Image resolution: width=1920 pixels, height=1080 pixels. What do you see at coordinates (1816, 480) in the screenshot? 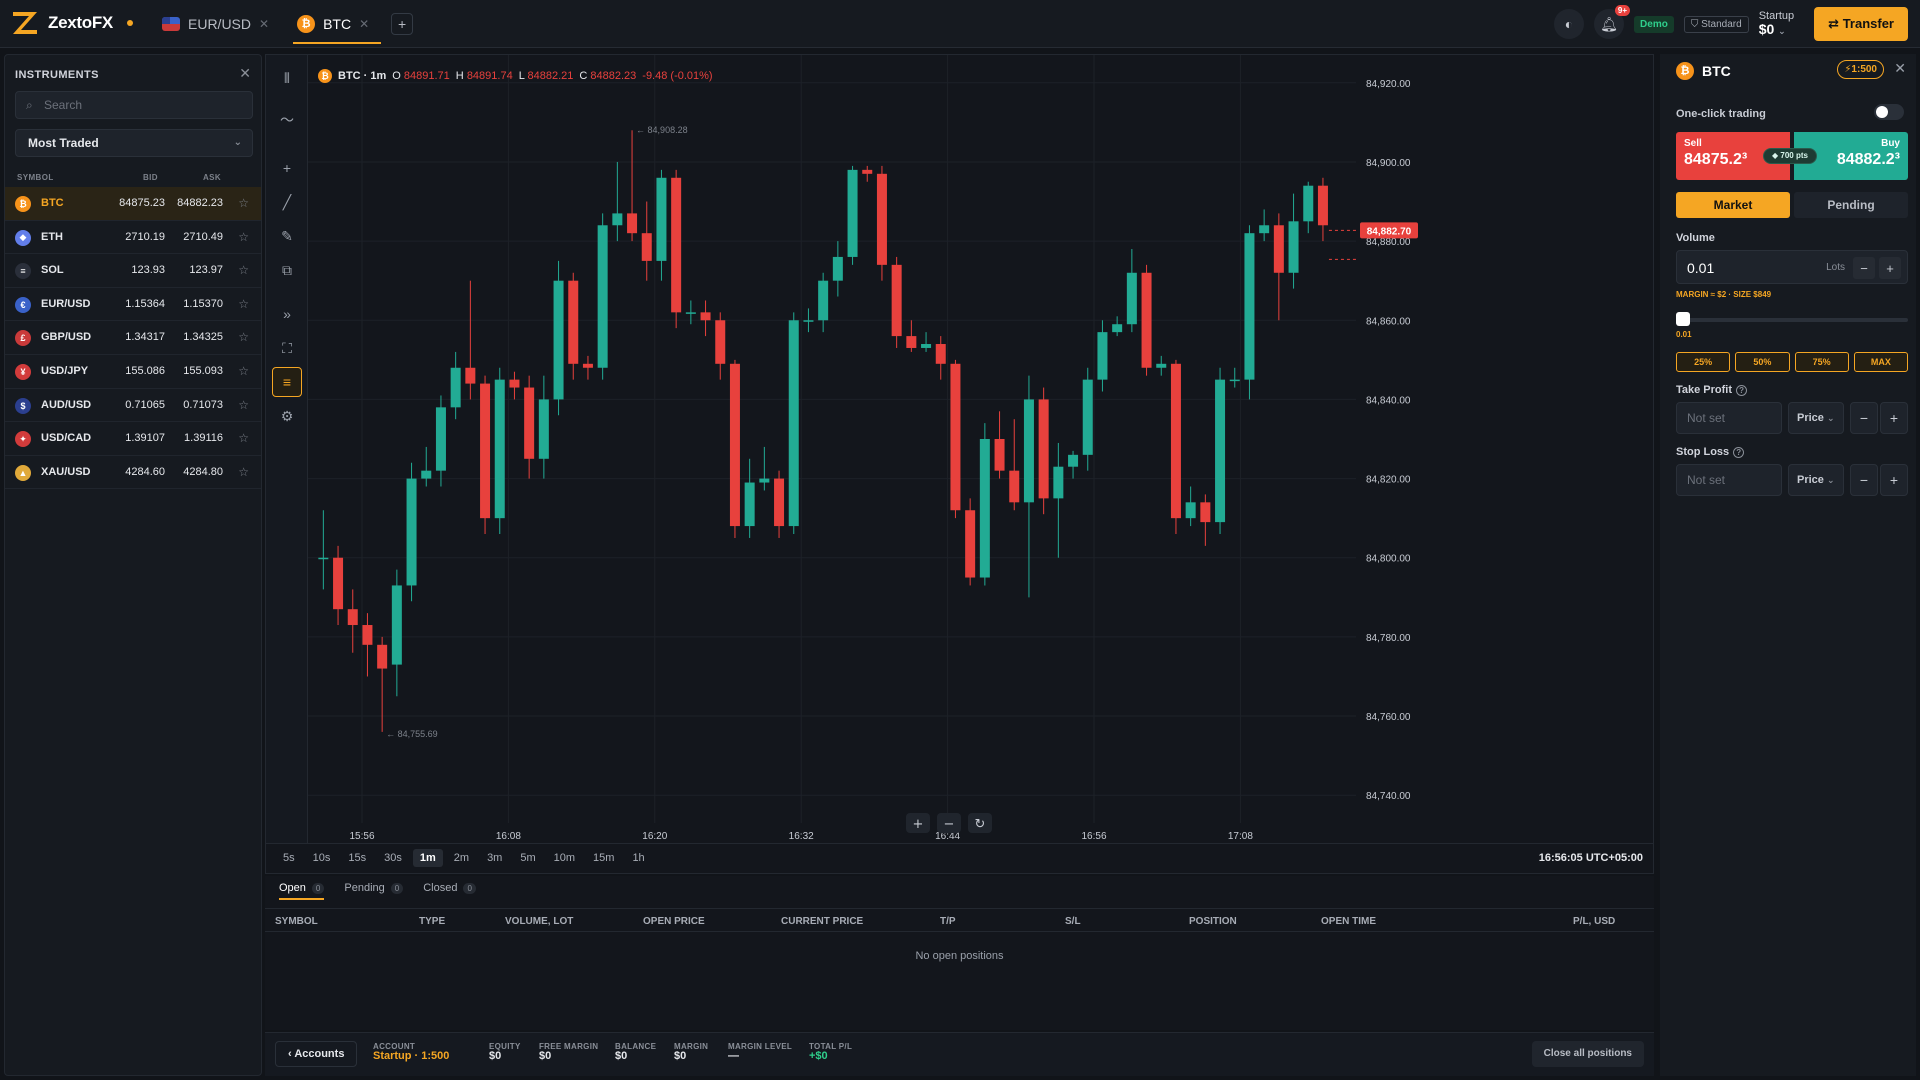
I see `stop-loss-mode-select: Price ⌄` at bounding box center [1816, 480].